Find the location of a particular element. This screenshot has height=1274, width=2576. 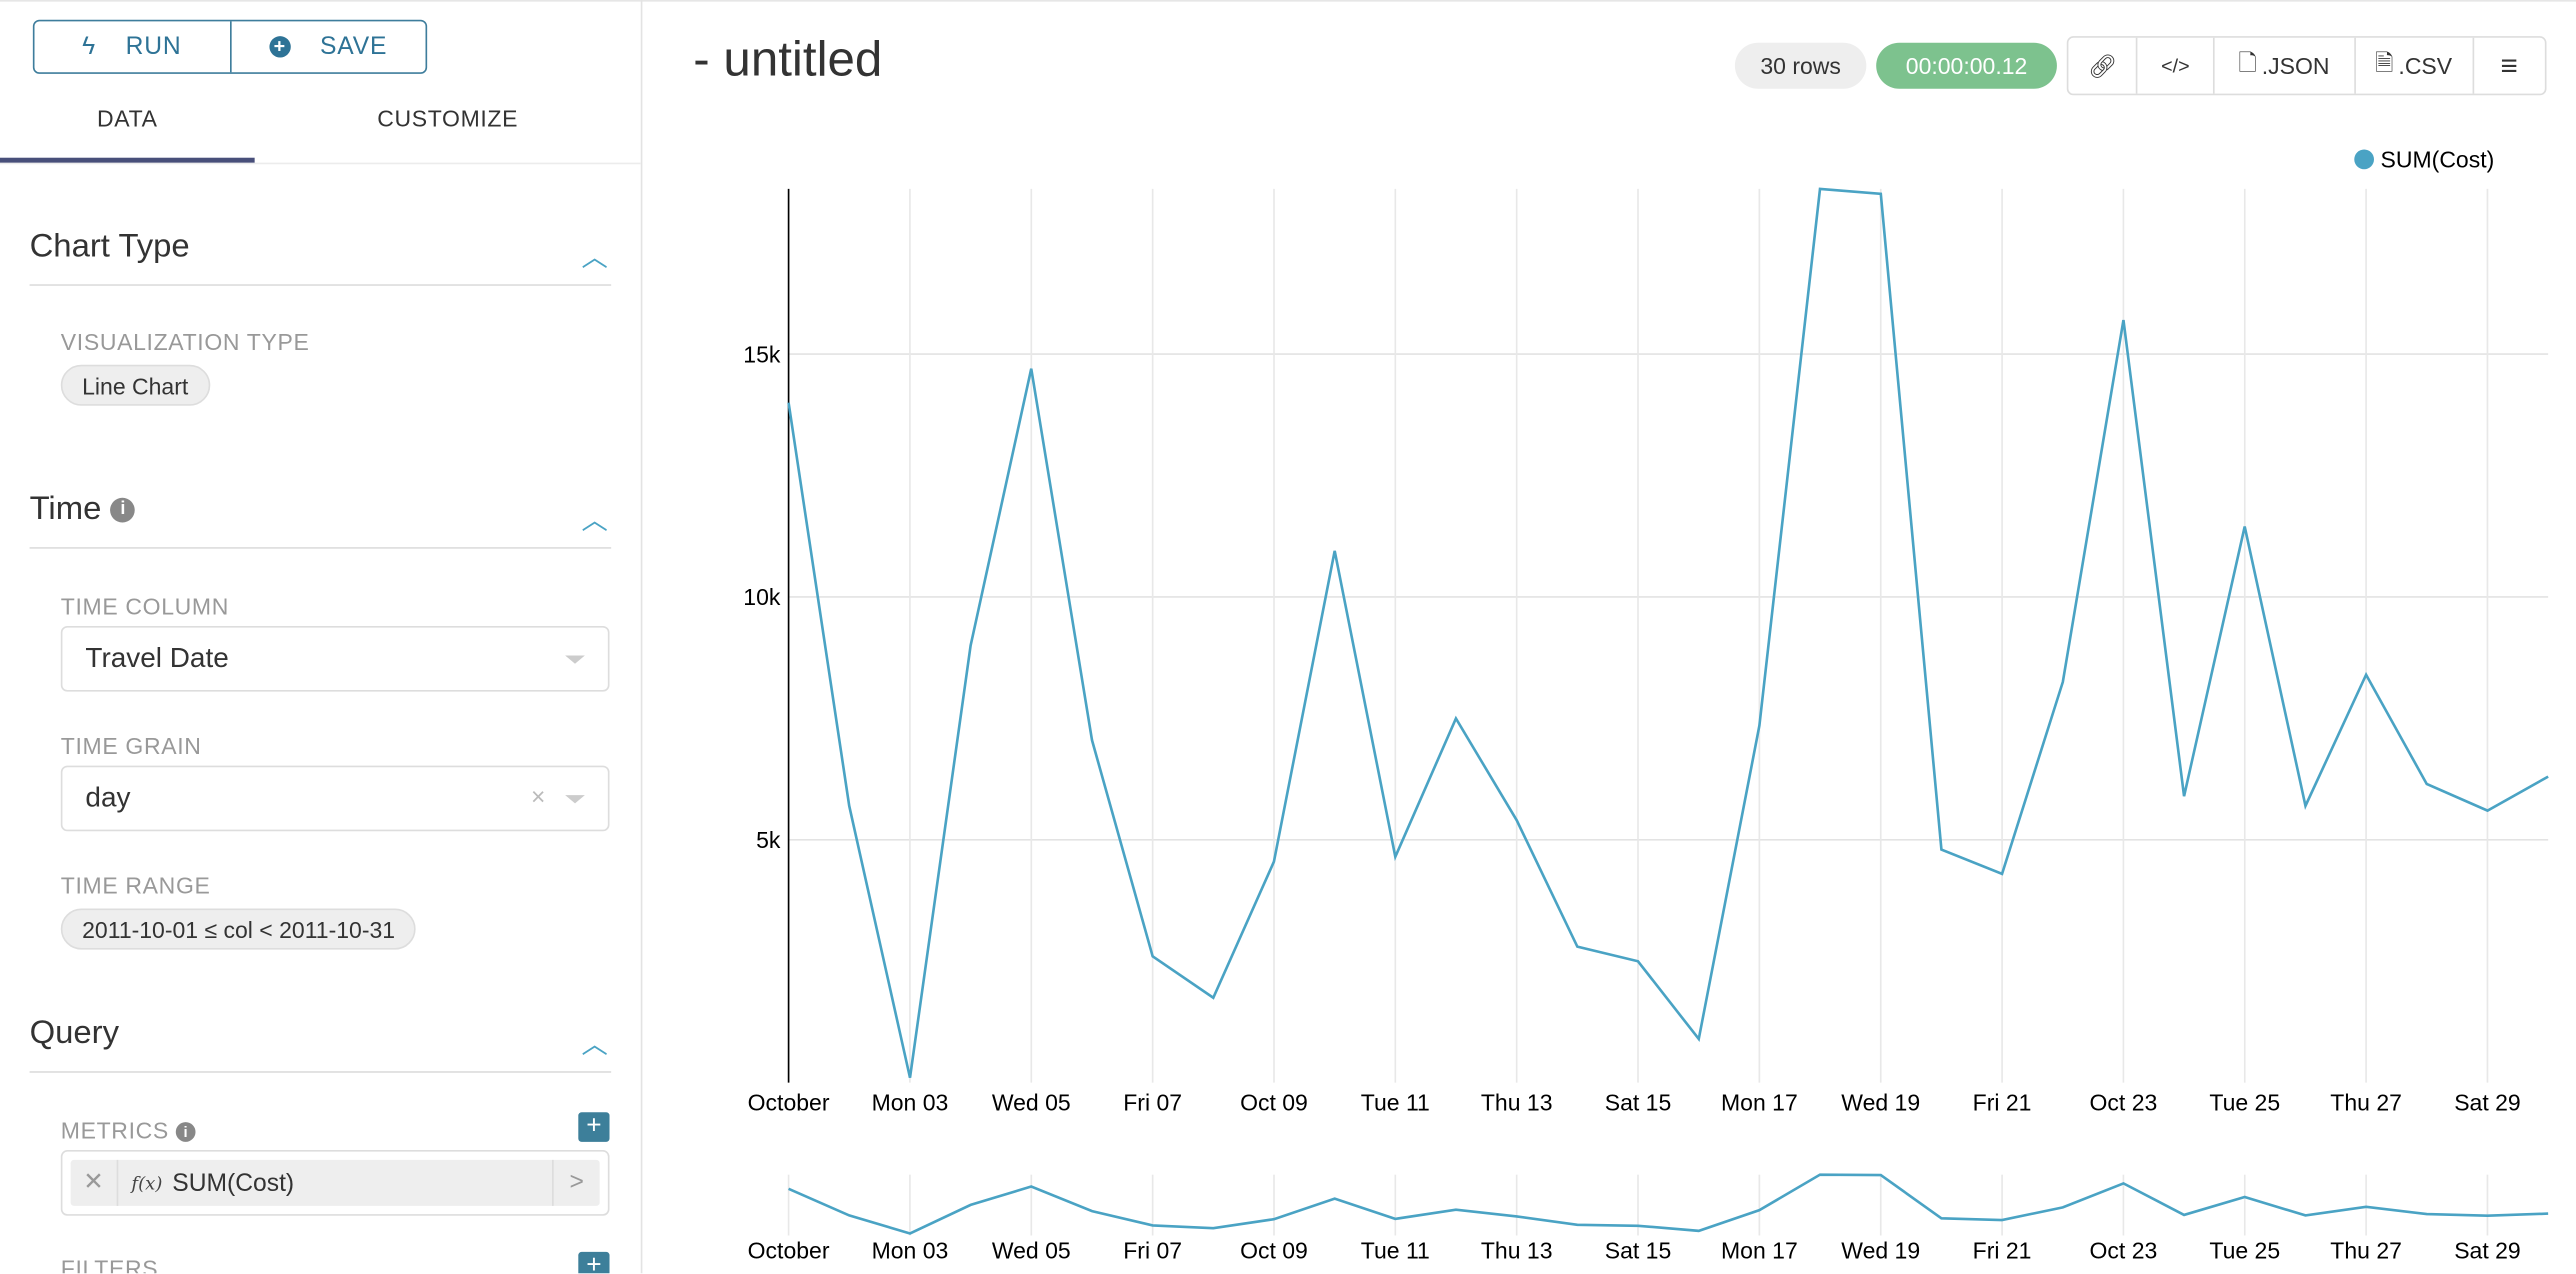

brush-x-tick-label: Wed 05 is located at coordinates (1031, 1250).